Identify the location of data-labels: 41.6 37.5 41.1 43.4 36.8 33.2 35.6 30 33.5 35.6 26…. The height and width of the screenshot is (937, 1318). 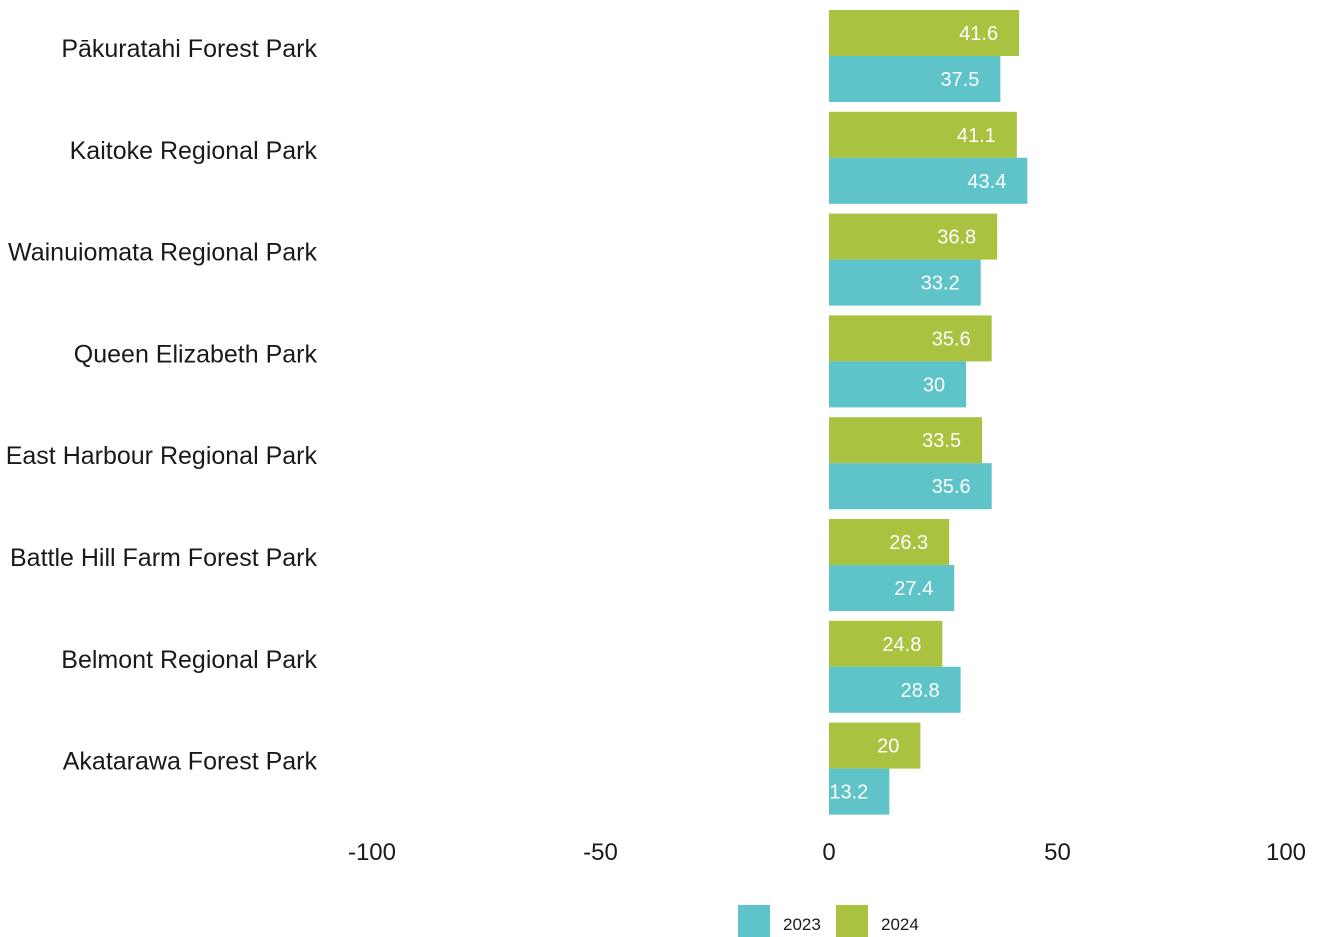
(917, 413).